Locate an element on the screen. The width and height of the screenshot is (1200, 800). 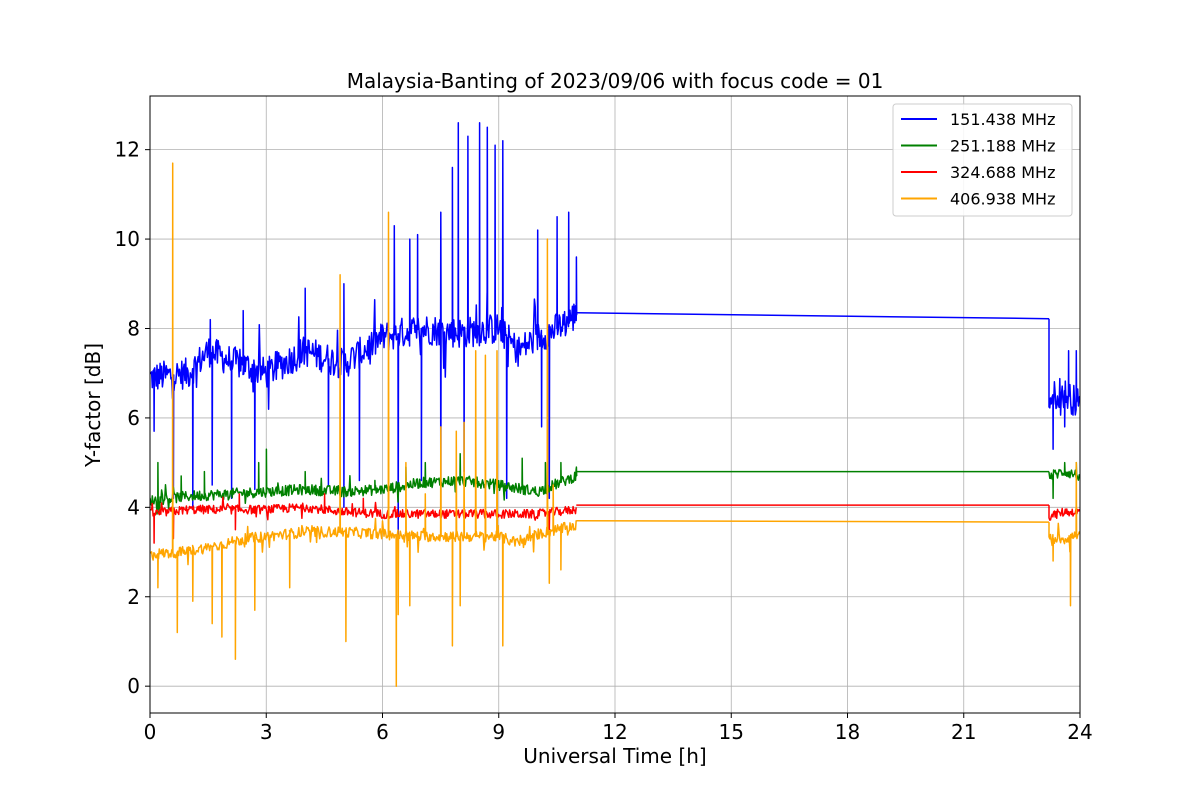
y-tick-label: 2 is located at coordinates (133, 597).